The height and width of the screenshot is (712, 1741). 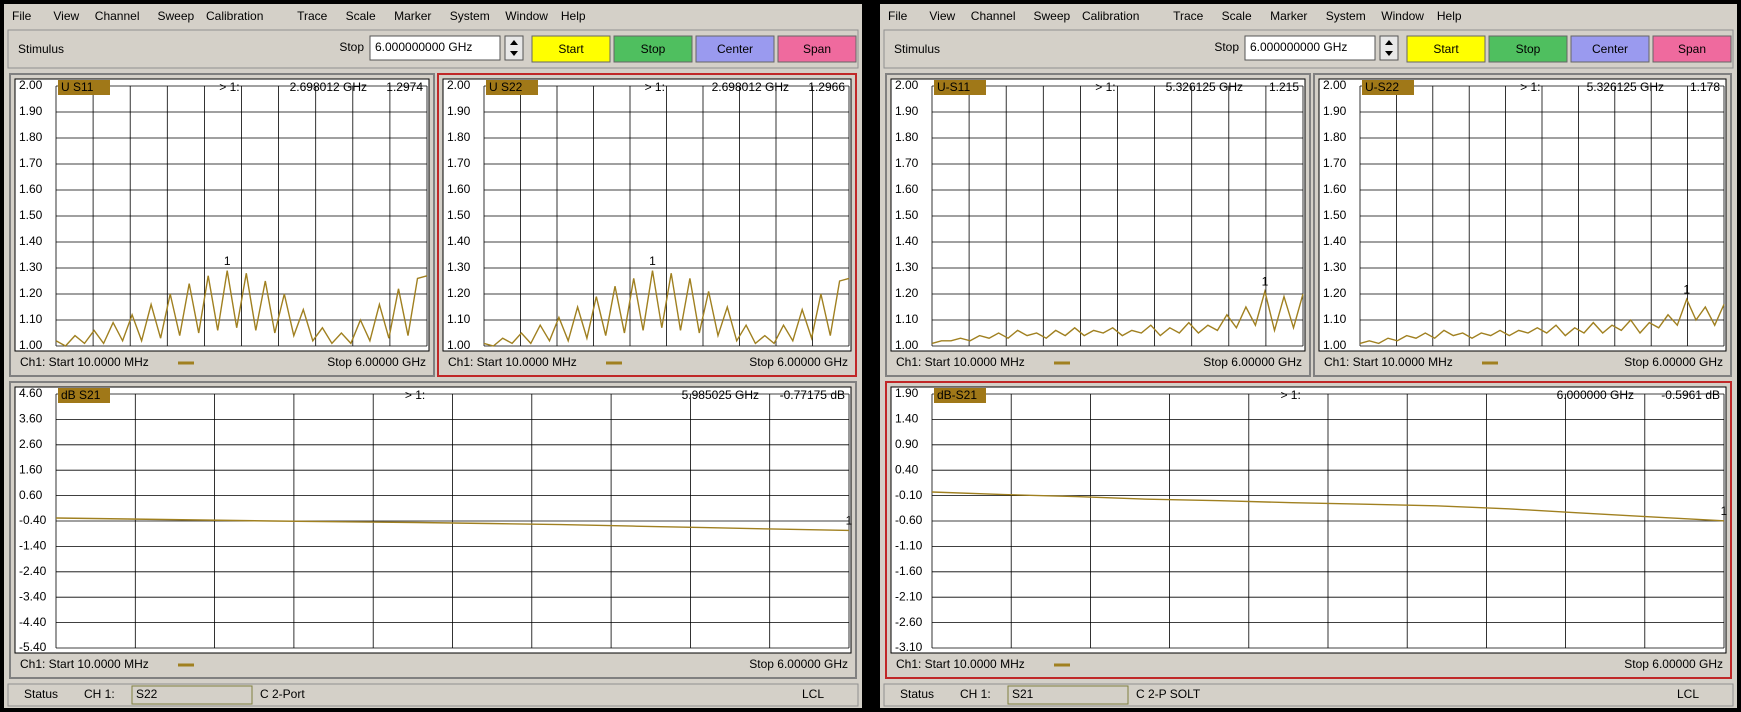 I want to click on y-tick-label: -0.40, so click(x=33, y=520).